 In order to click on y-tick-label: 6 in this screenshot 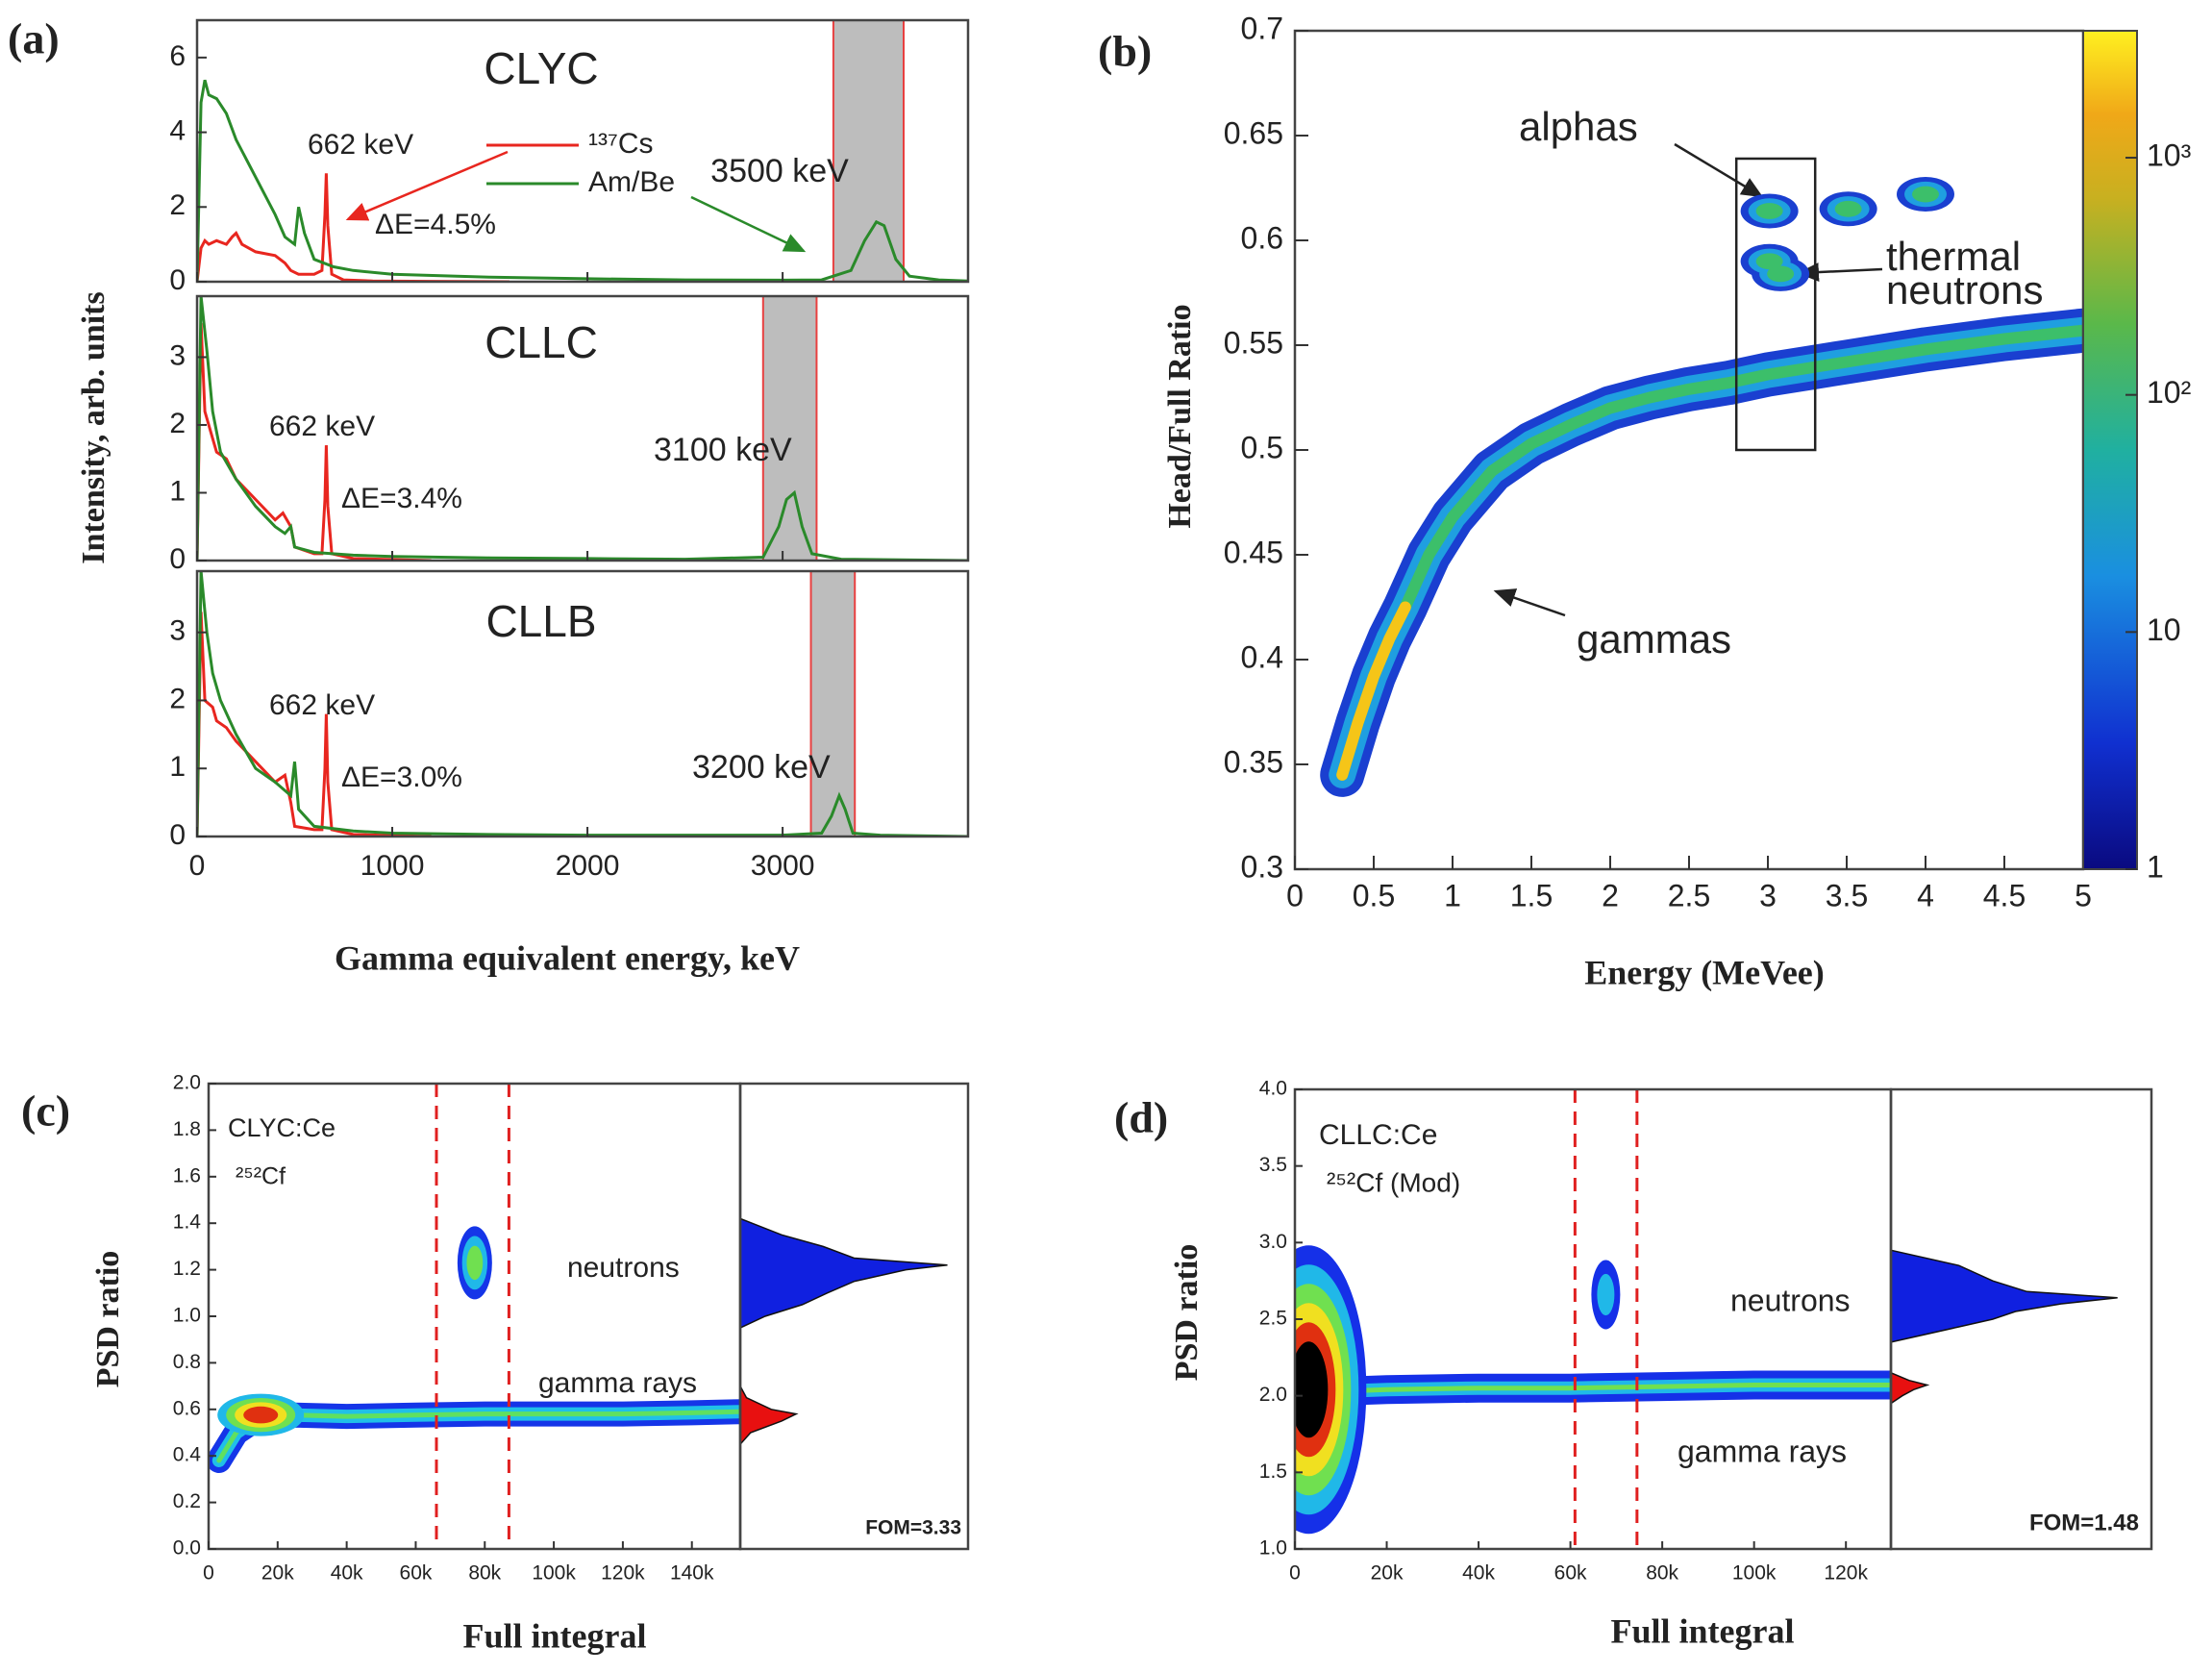, I will do `click(178, 56)`.